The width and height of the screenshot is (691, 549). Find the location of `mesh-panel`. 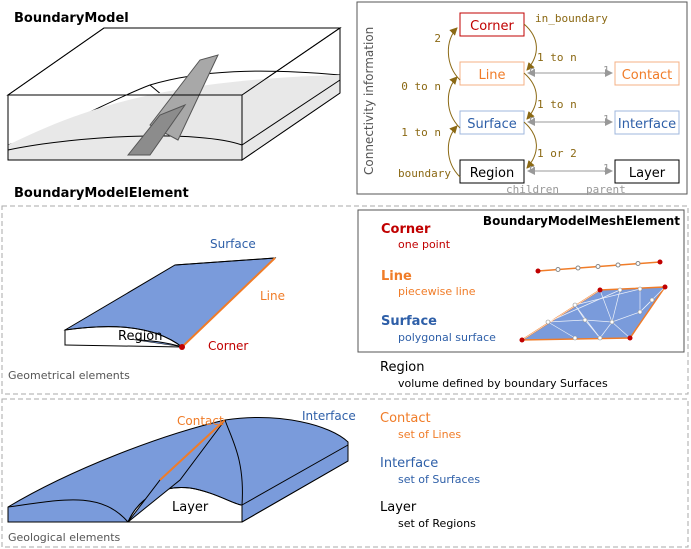

mesh-panel is located at coordinates (521, 281).